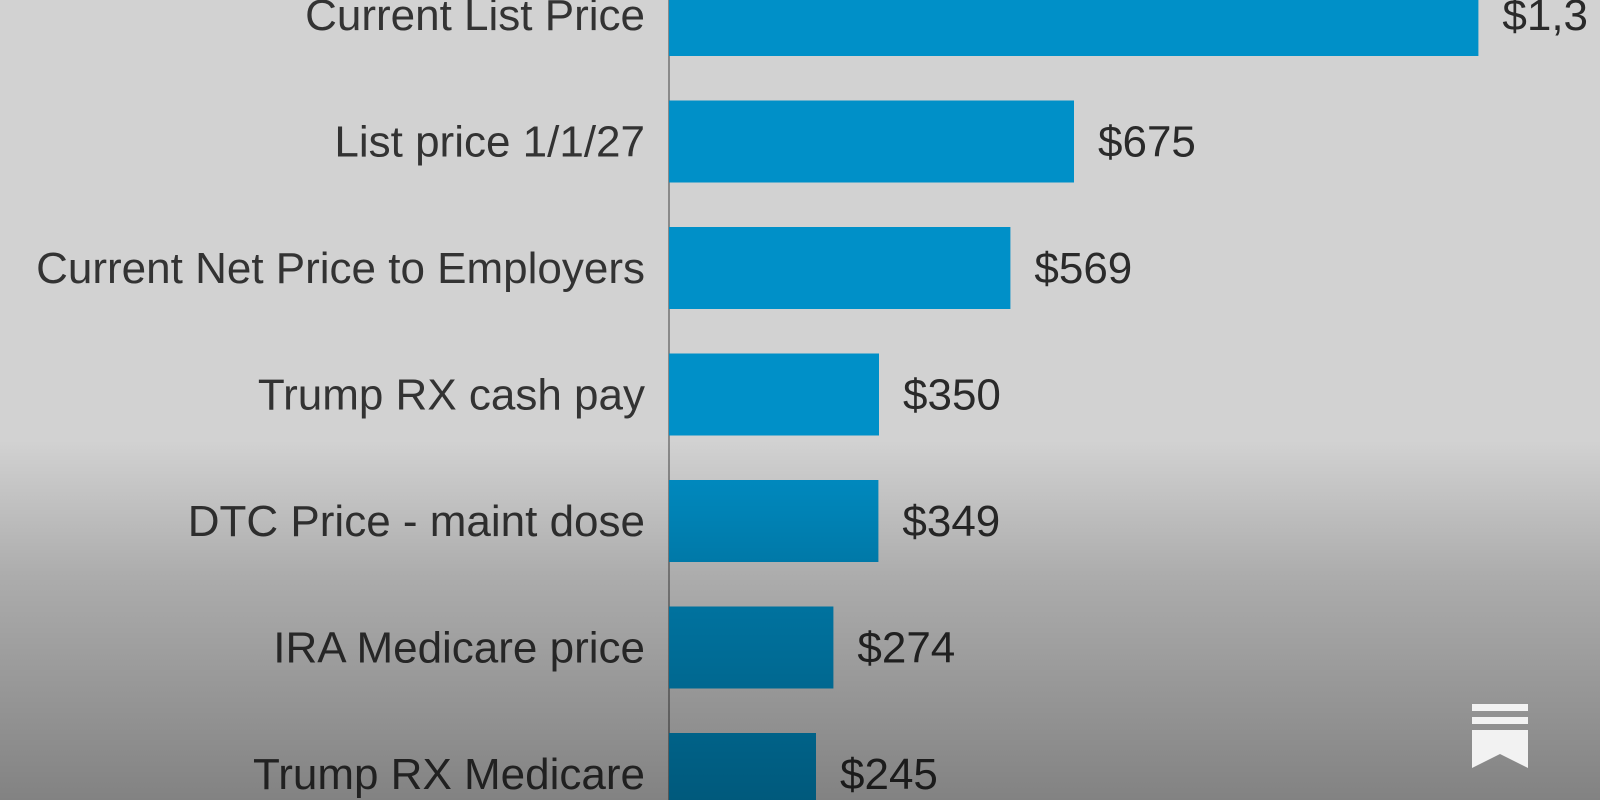 The height and width of the screenshot is (800, 1600). What do you see at coordinates (340, 268) in the screenshot?
I see `category-label-2: Current Net Price to Employers` at bounding box center [340, 268].